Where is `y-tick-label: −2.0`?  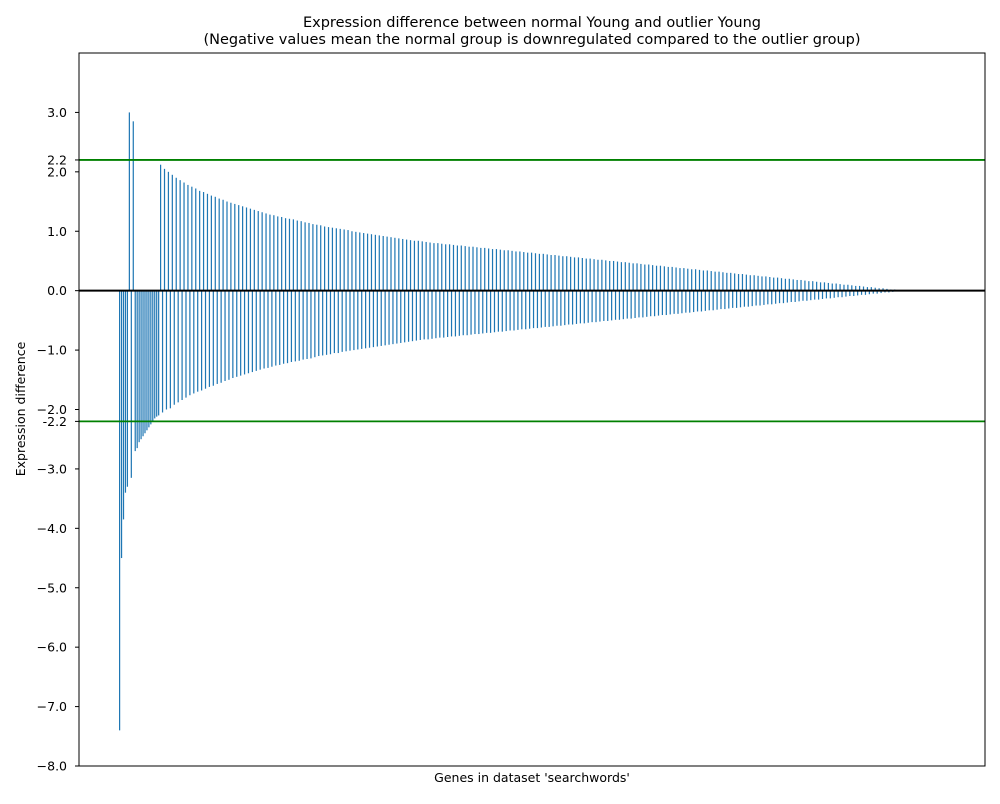 y-tick-label: −2.0 is located at coordinates (52, 409).